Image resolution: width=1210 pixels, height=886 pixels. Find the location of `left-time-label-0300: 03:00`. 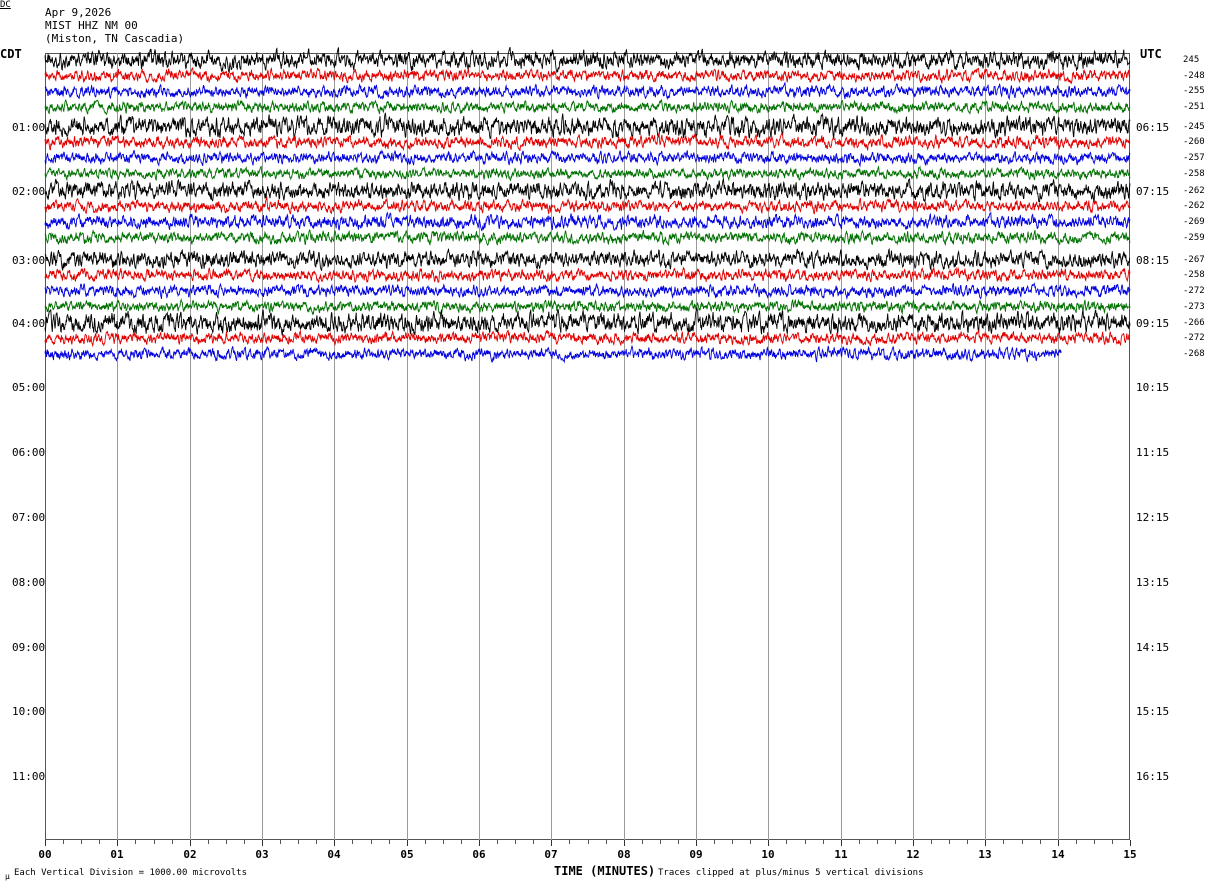

left-time-label-0300: 03:00 is located at coordinates (29, 260).